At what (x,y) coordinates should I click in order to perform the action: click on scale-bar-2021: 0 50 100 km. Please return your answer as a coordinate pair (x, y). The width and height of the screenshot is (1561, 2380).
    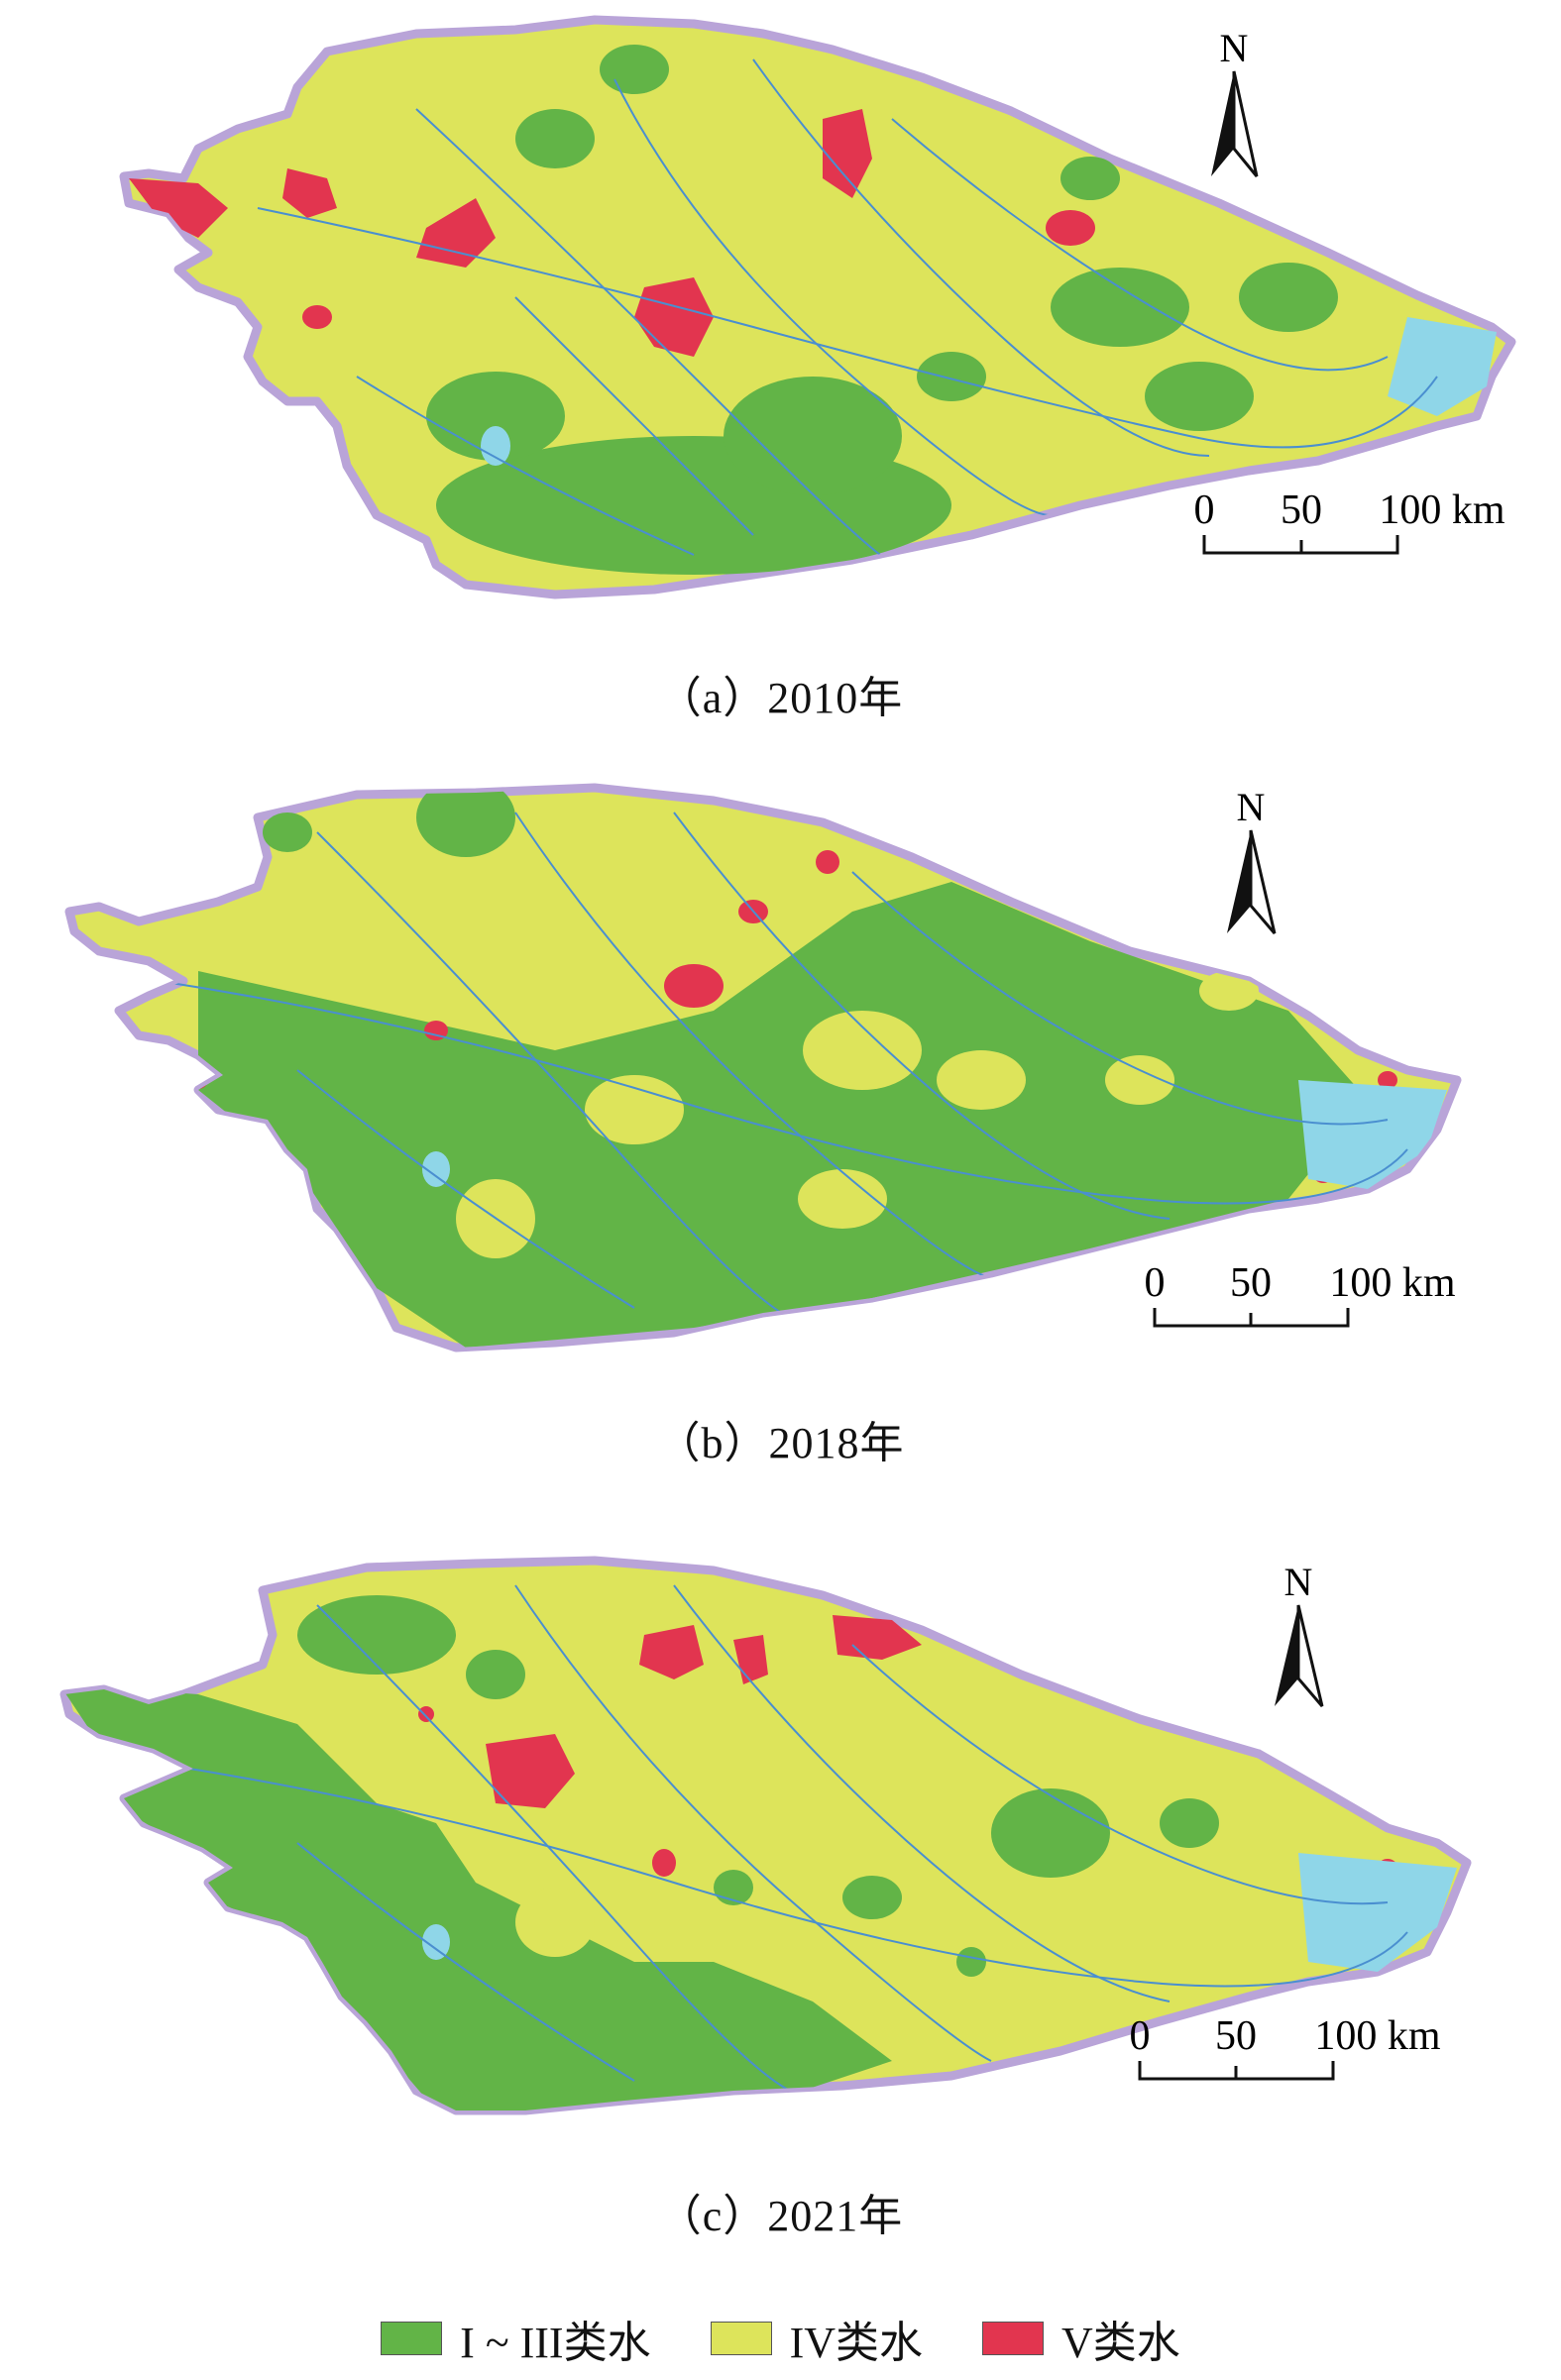
    Looking at the image, I should click on (1285, 2047).